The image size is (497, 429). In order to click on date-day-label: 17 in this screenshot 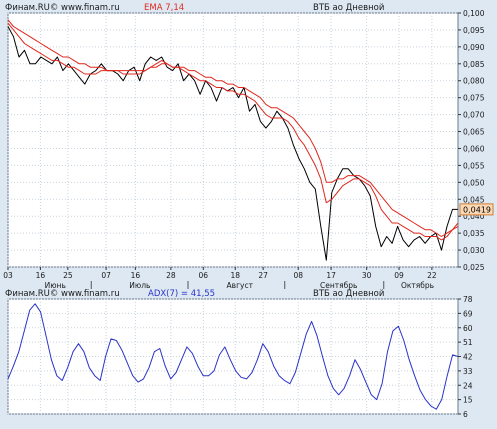, I will do `click(331, 275)`.